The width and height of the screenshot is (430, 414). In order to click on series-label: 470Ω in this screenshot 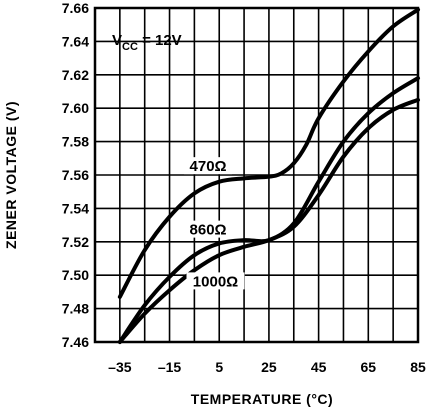, I will do `click(208, 166)`.